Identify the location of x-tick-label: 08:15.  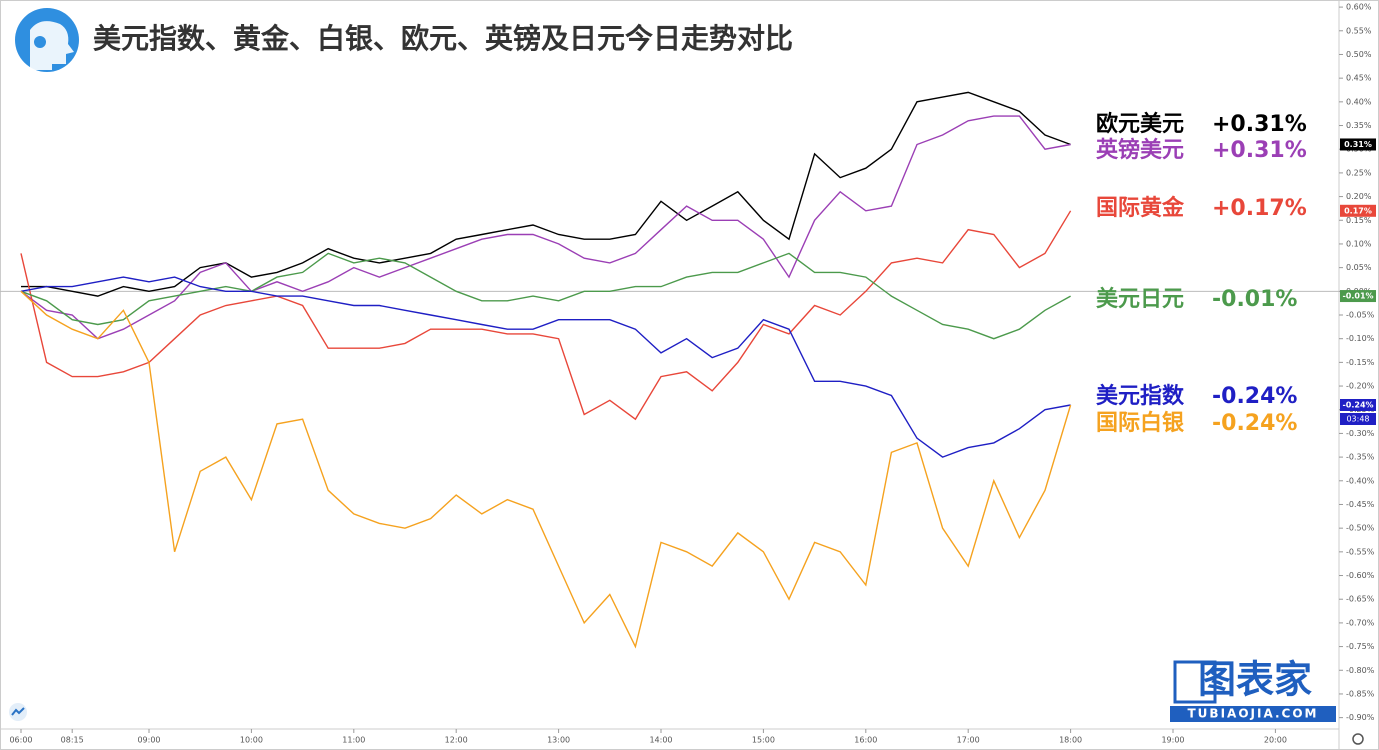
(72, 740).